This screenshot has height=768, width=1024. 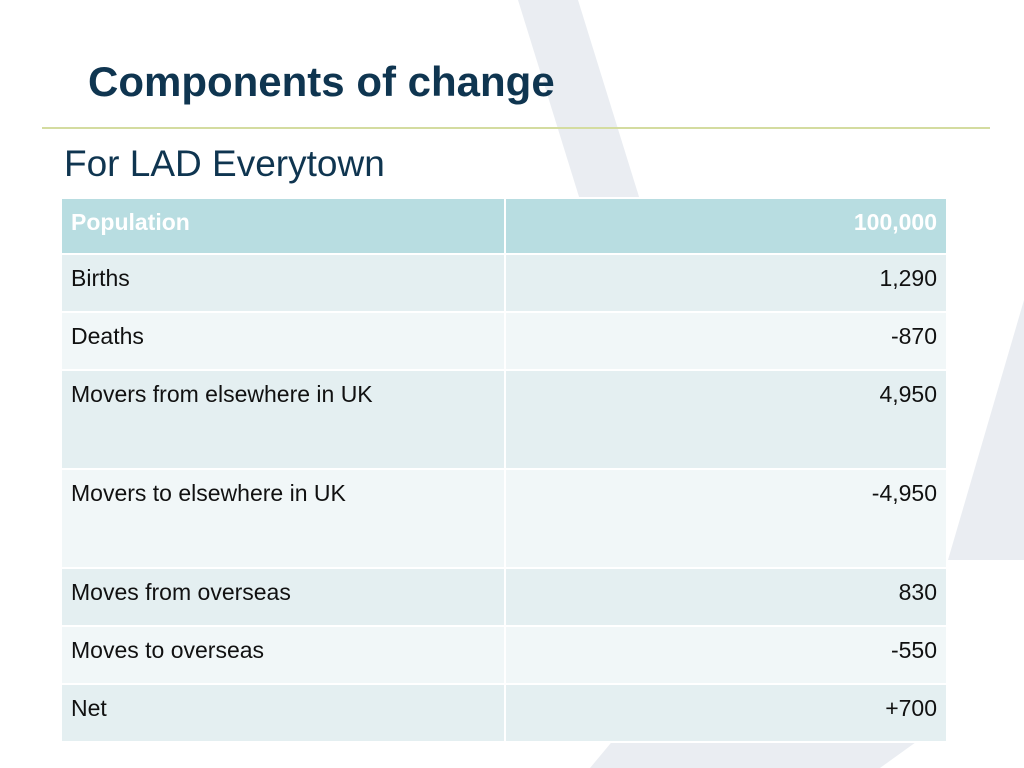 What do you see at coordinates (579, 100) in the screenshot?
I see `decor-stripe-top` at bounding box center [579, 100].